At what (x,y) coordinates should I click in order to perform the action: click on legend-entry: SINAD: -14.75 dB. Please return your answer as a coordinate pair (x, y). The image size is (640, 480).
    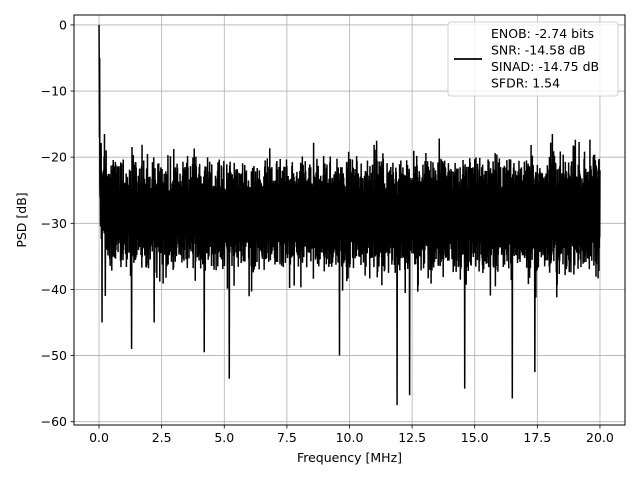
    Looking at the image, I should click on (545, 66).